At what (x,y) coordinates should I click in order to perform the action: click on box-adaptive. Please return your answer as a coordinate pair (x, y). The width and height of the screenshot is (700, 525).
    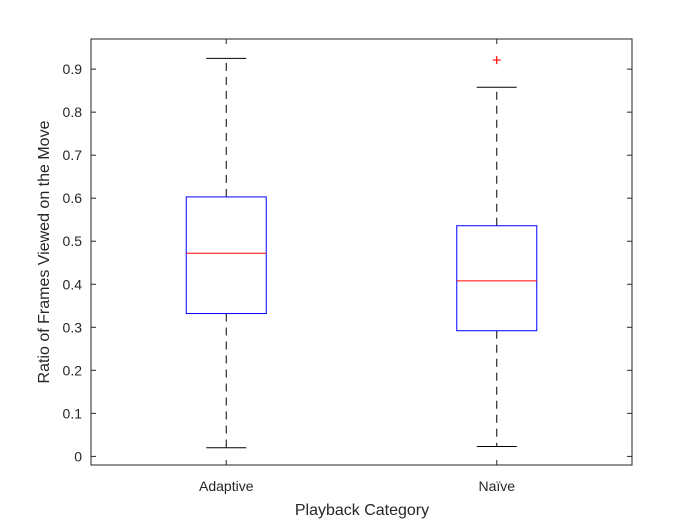
    Looking at the image, I should click on (226, 253).